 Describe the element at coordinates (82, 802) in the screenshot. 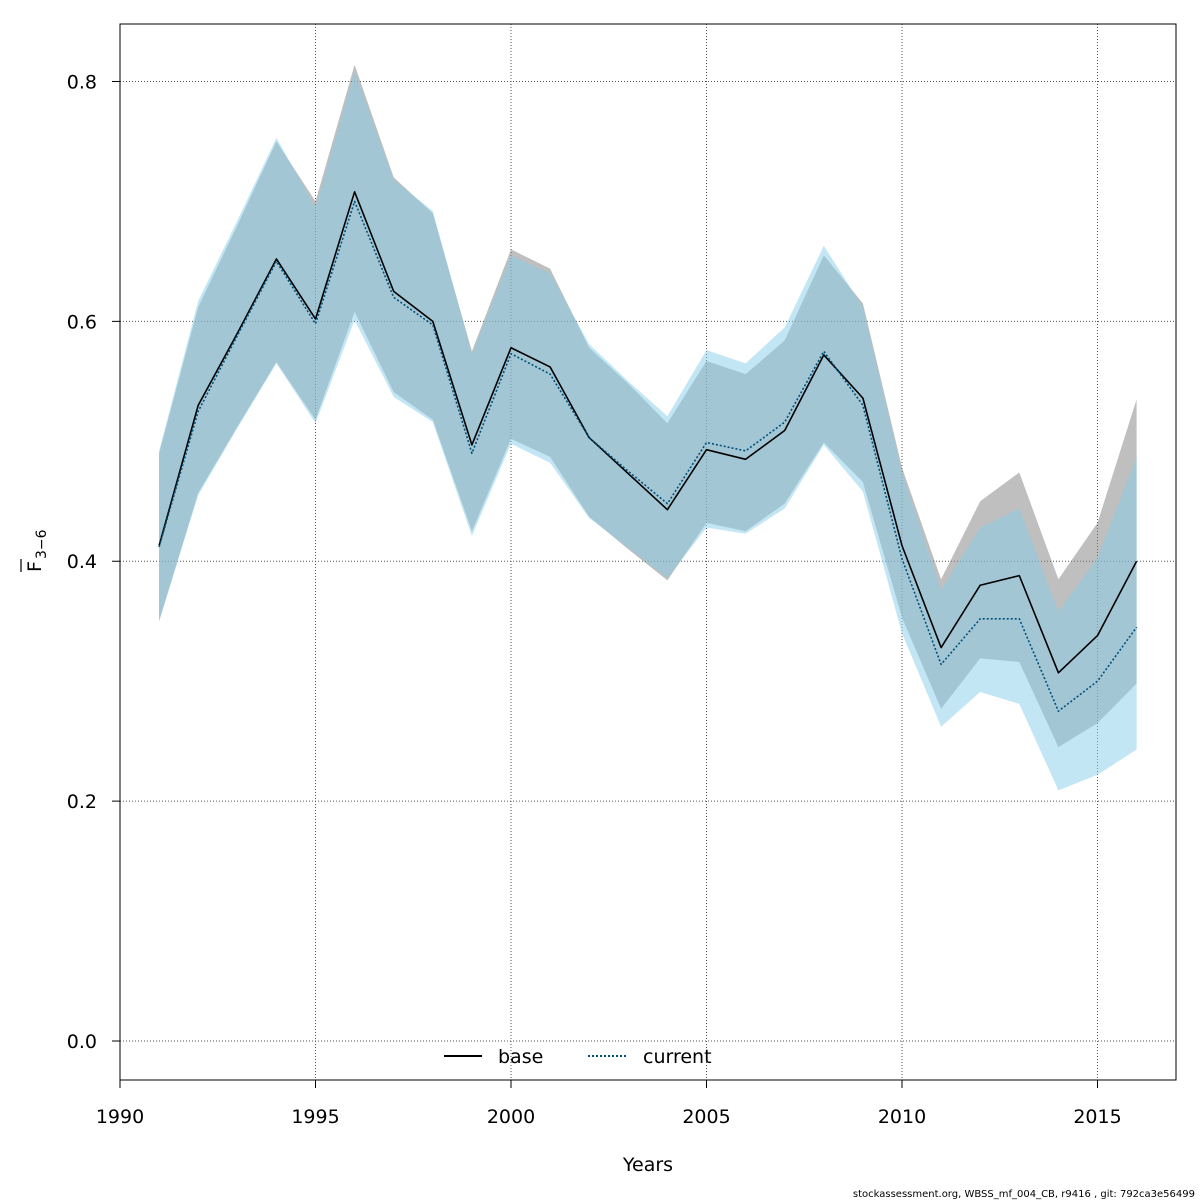

I see `y-tick-label-0.2: 0.2` at that location.